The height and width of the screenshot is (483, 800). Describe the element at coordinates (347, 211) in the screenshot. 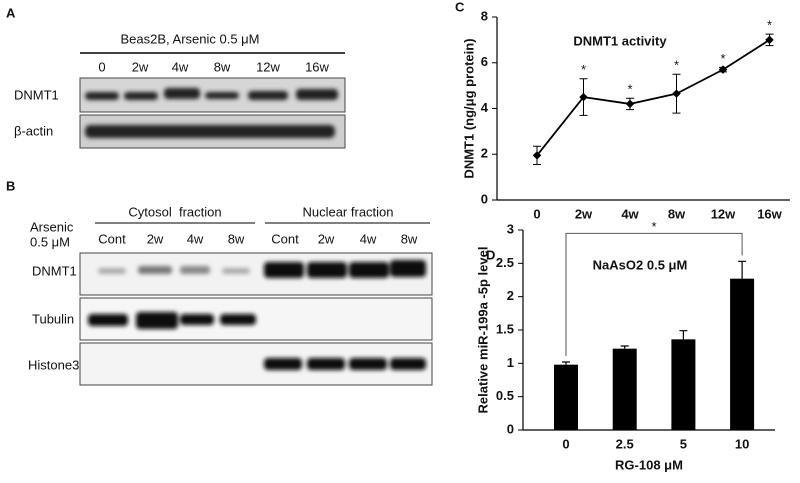

I see `group-label: Nuclear fraction` at that location.